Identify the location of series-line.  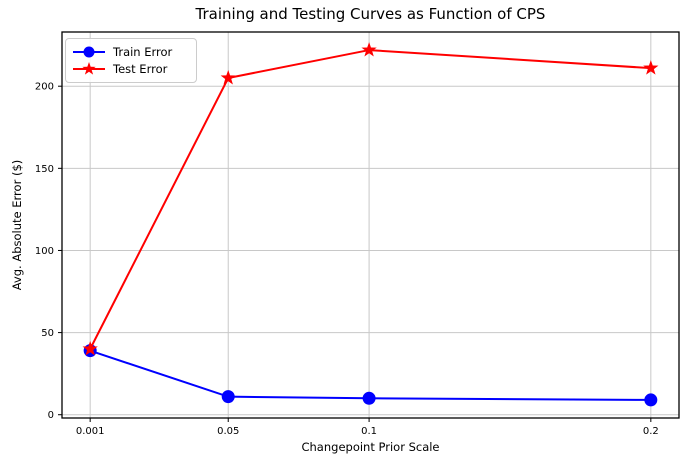
(370, 375).